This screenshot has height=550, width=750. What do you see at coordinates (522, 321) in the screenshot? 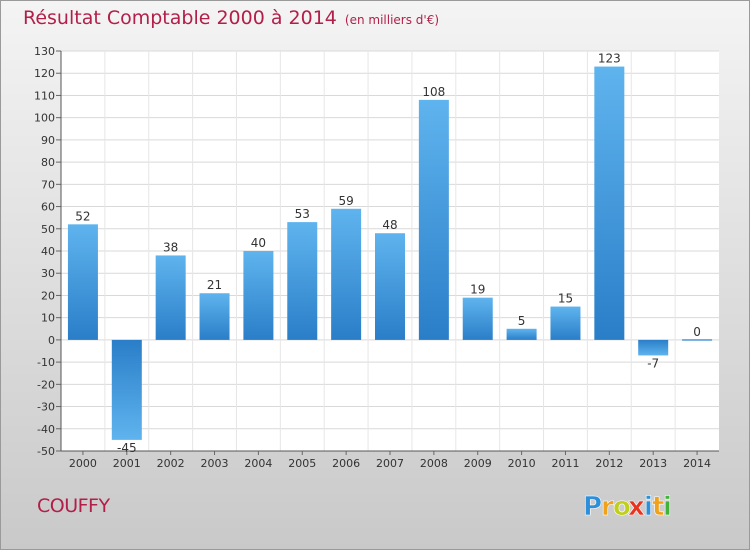
I see `value-label-2010: 5` at bounding box center [522, 321].